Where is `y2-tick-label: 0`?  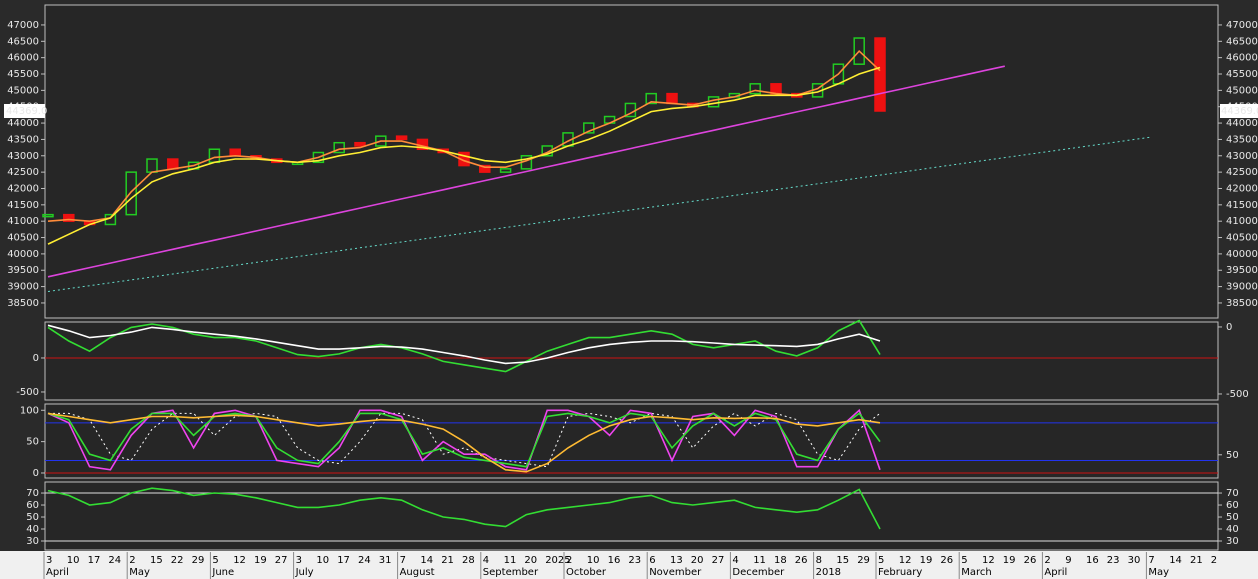
y2-tick-label: 0 is located at coordinates (1229, 327).